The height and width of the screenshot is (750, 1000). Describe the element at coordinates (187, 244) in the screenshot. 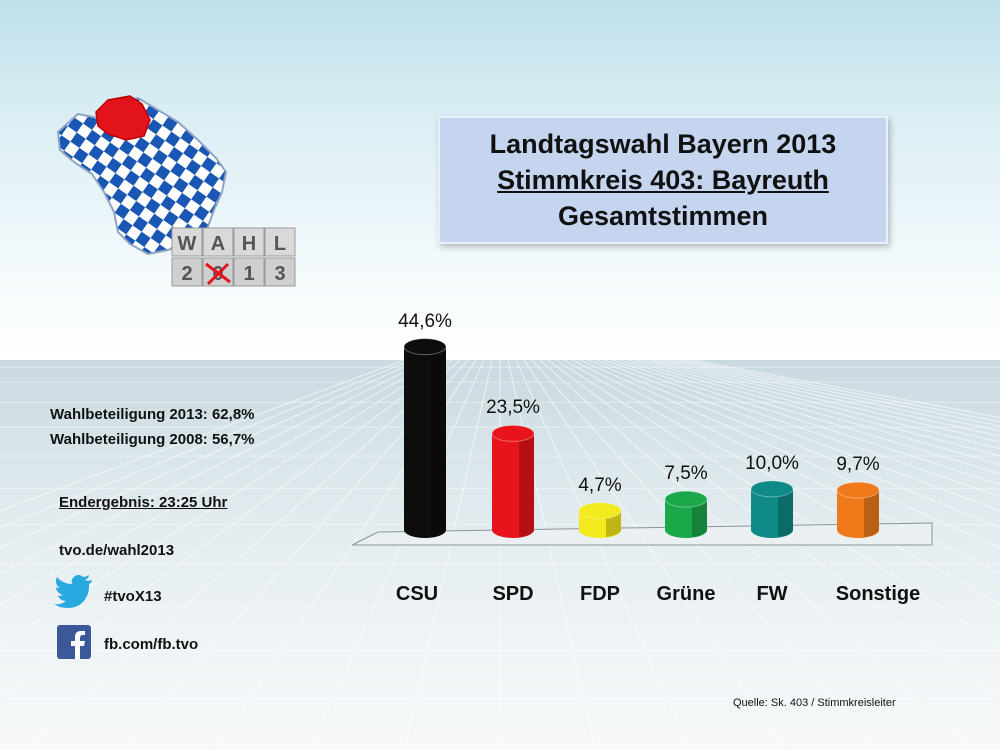

I see `logo-letter-w: W` at that location.